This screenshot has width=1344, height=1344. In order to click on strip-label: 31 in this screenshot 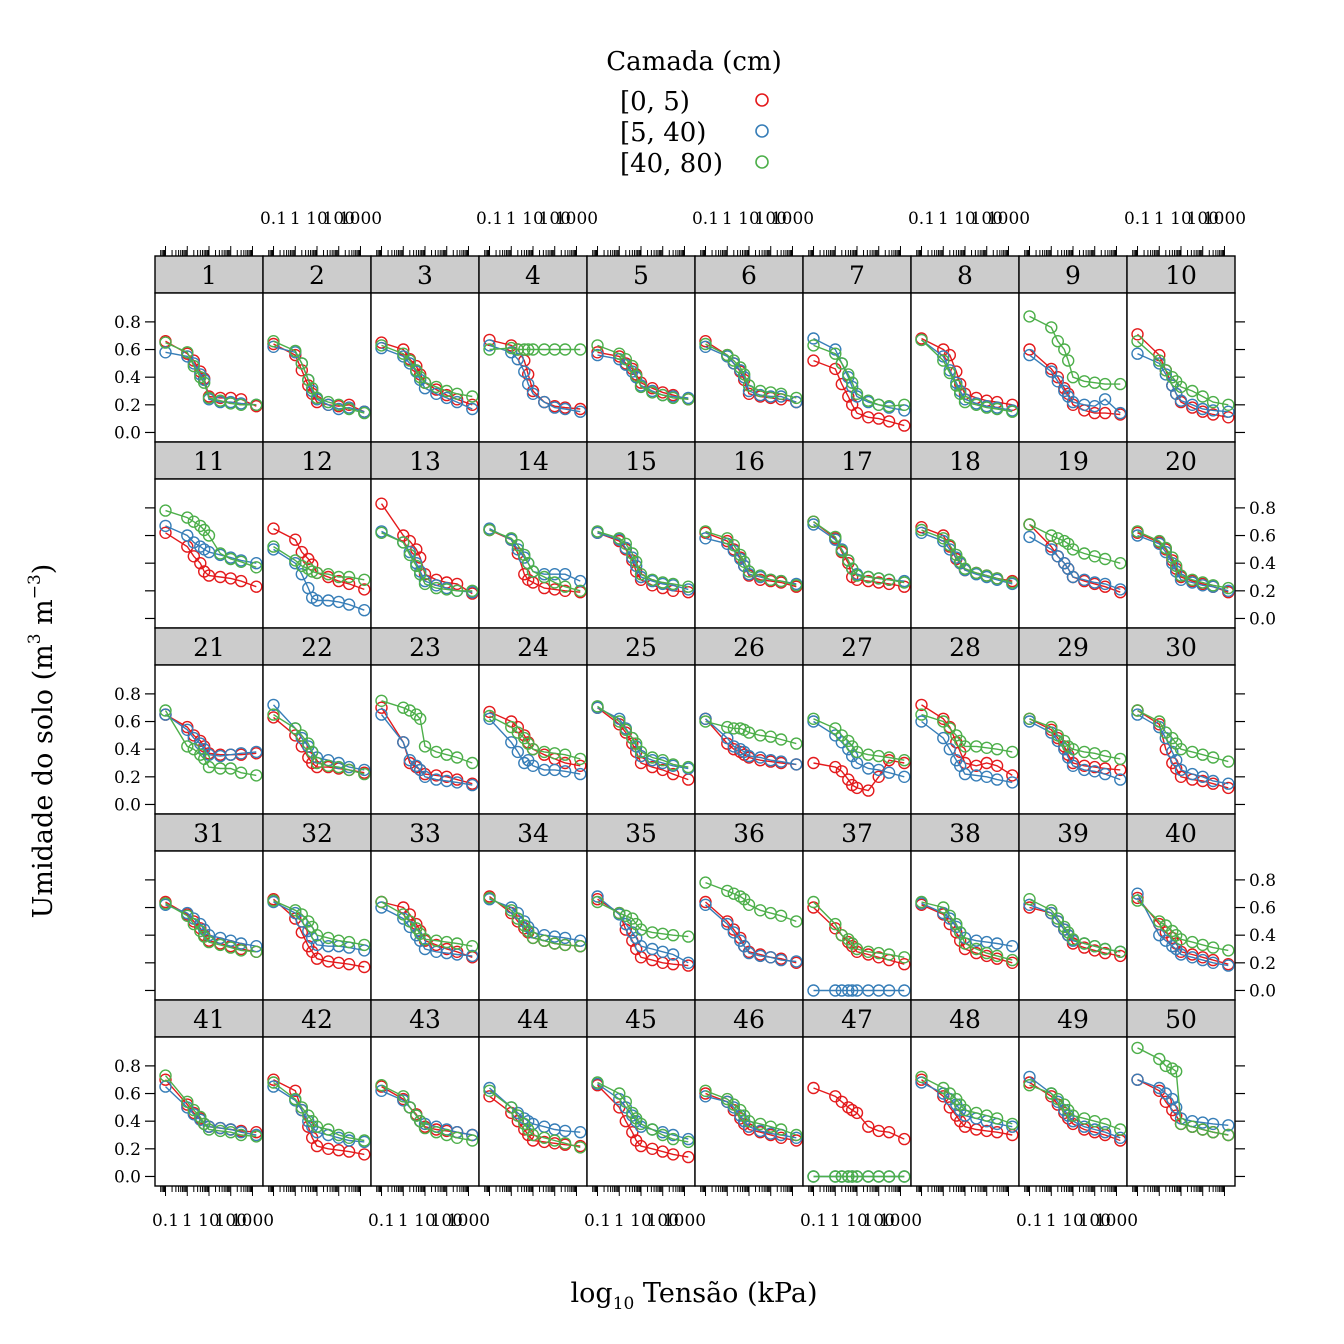, I will do `click(209, 833)`.